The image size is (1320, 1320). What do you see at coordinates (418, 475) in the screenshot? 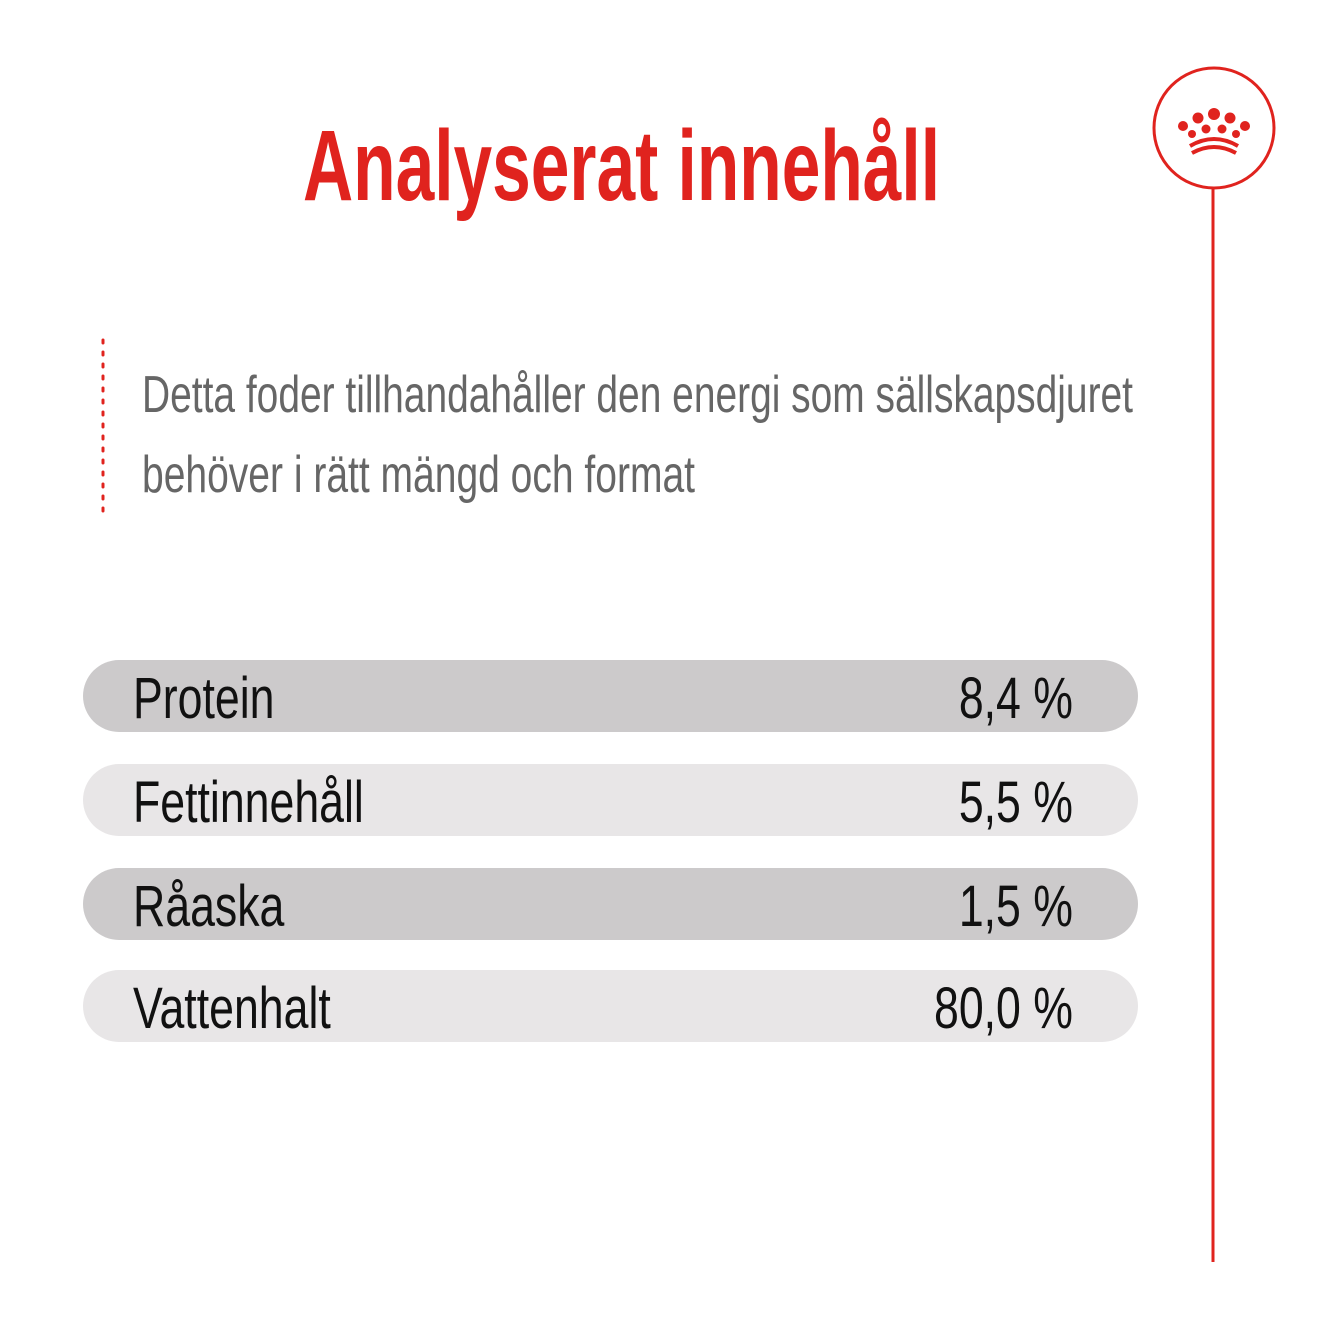
I see `intro-line: behöver i rätt mängd och format` at bounding box center [418, 475].